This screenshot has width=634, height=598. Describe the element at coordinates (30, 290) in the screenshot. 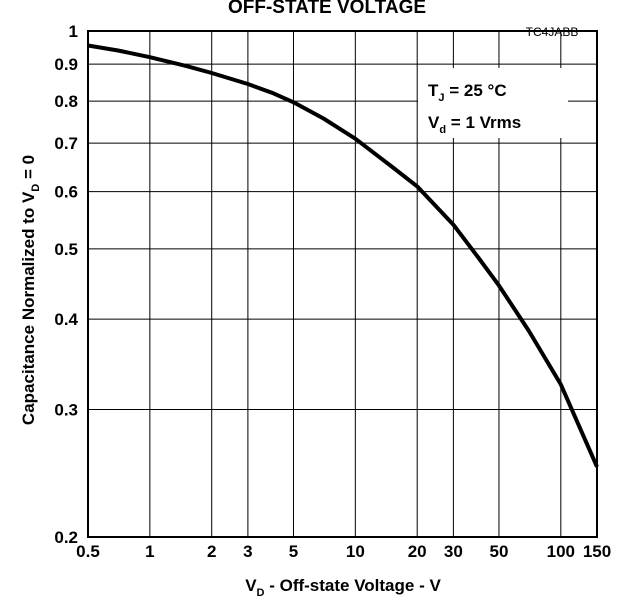

I see `y-axis-label: Capacitance Normalized to VD = 0` at that location.